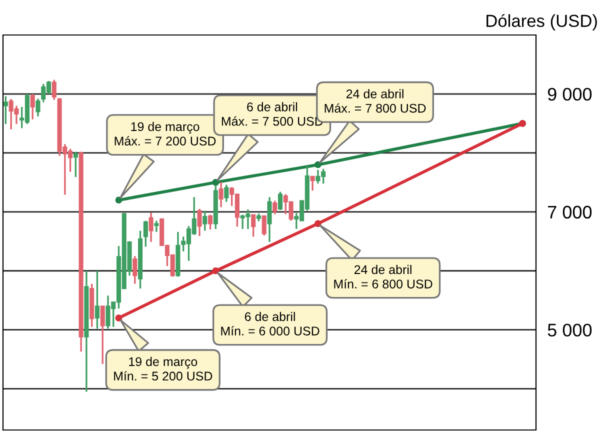 The height and width of the screenshot is (435, 601). I want to click on annotation: 19 de março Máx. = 7 200 USD, so click(165, 134).